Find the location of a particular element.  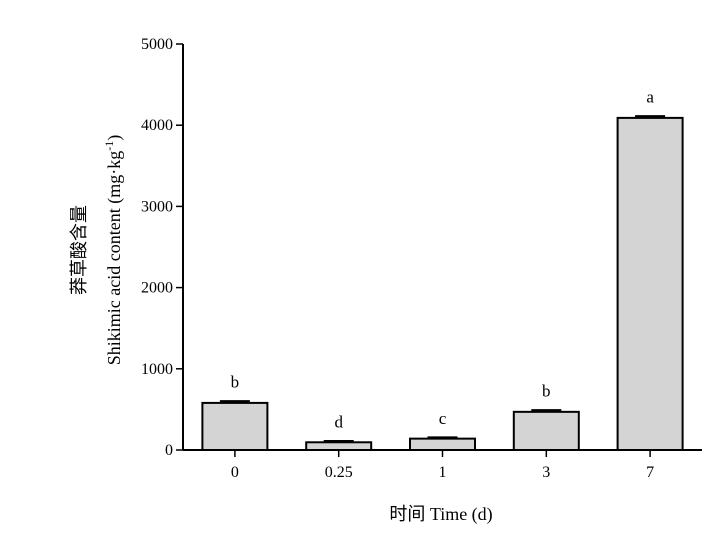

y-tick-label: 3000 is located at coordinates (157, 206).